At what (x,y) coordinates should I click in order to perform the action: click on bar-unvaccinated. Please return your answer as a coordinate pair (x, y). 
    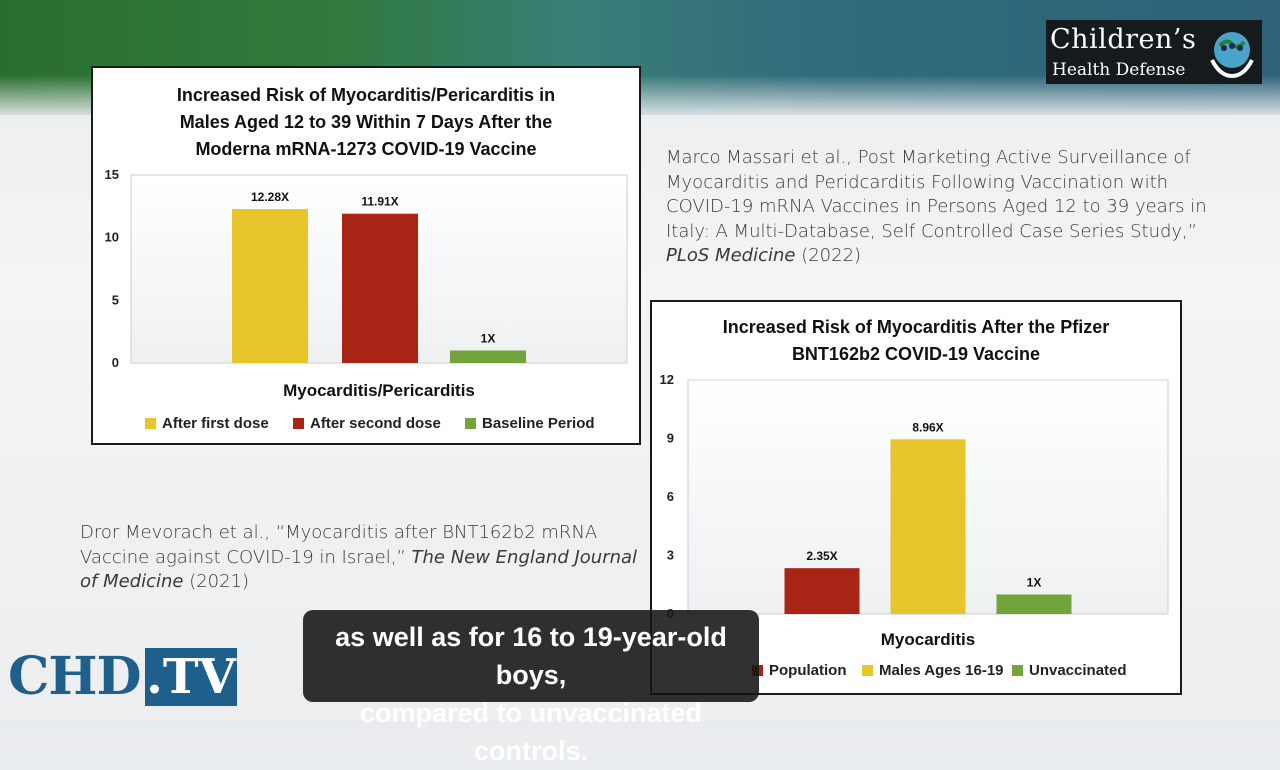
    Looking at the image, I should click on (1034, 604).